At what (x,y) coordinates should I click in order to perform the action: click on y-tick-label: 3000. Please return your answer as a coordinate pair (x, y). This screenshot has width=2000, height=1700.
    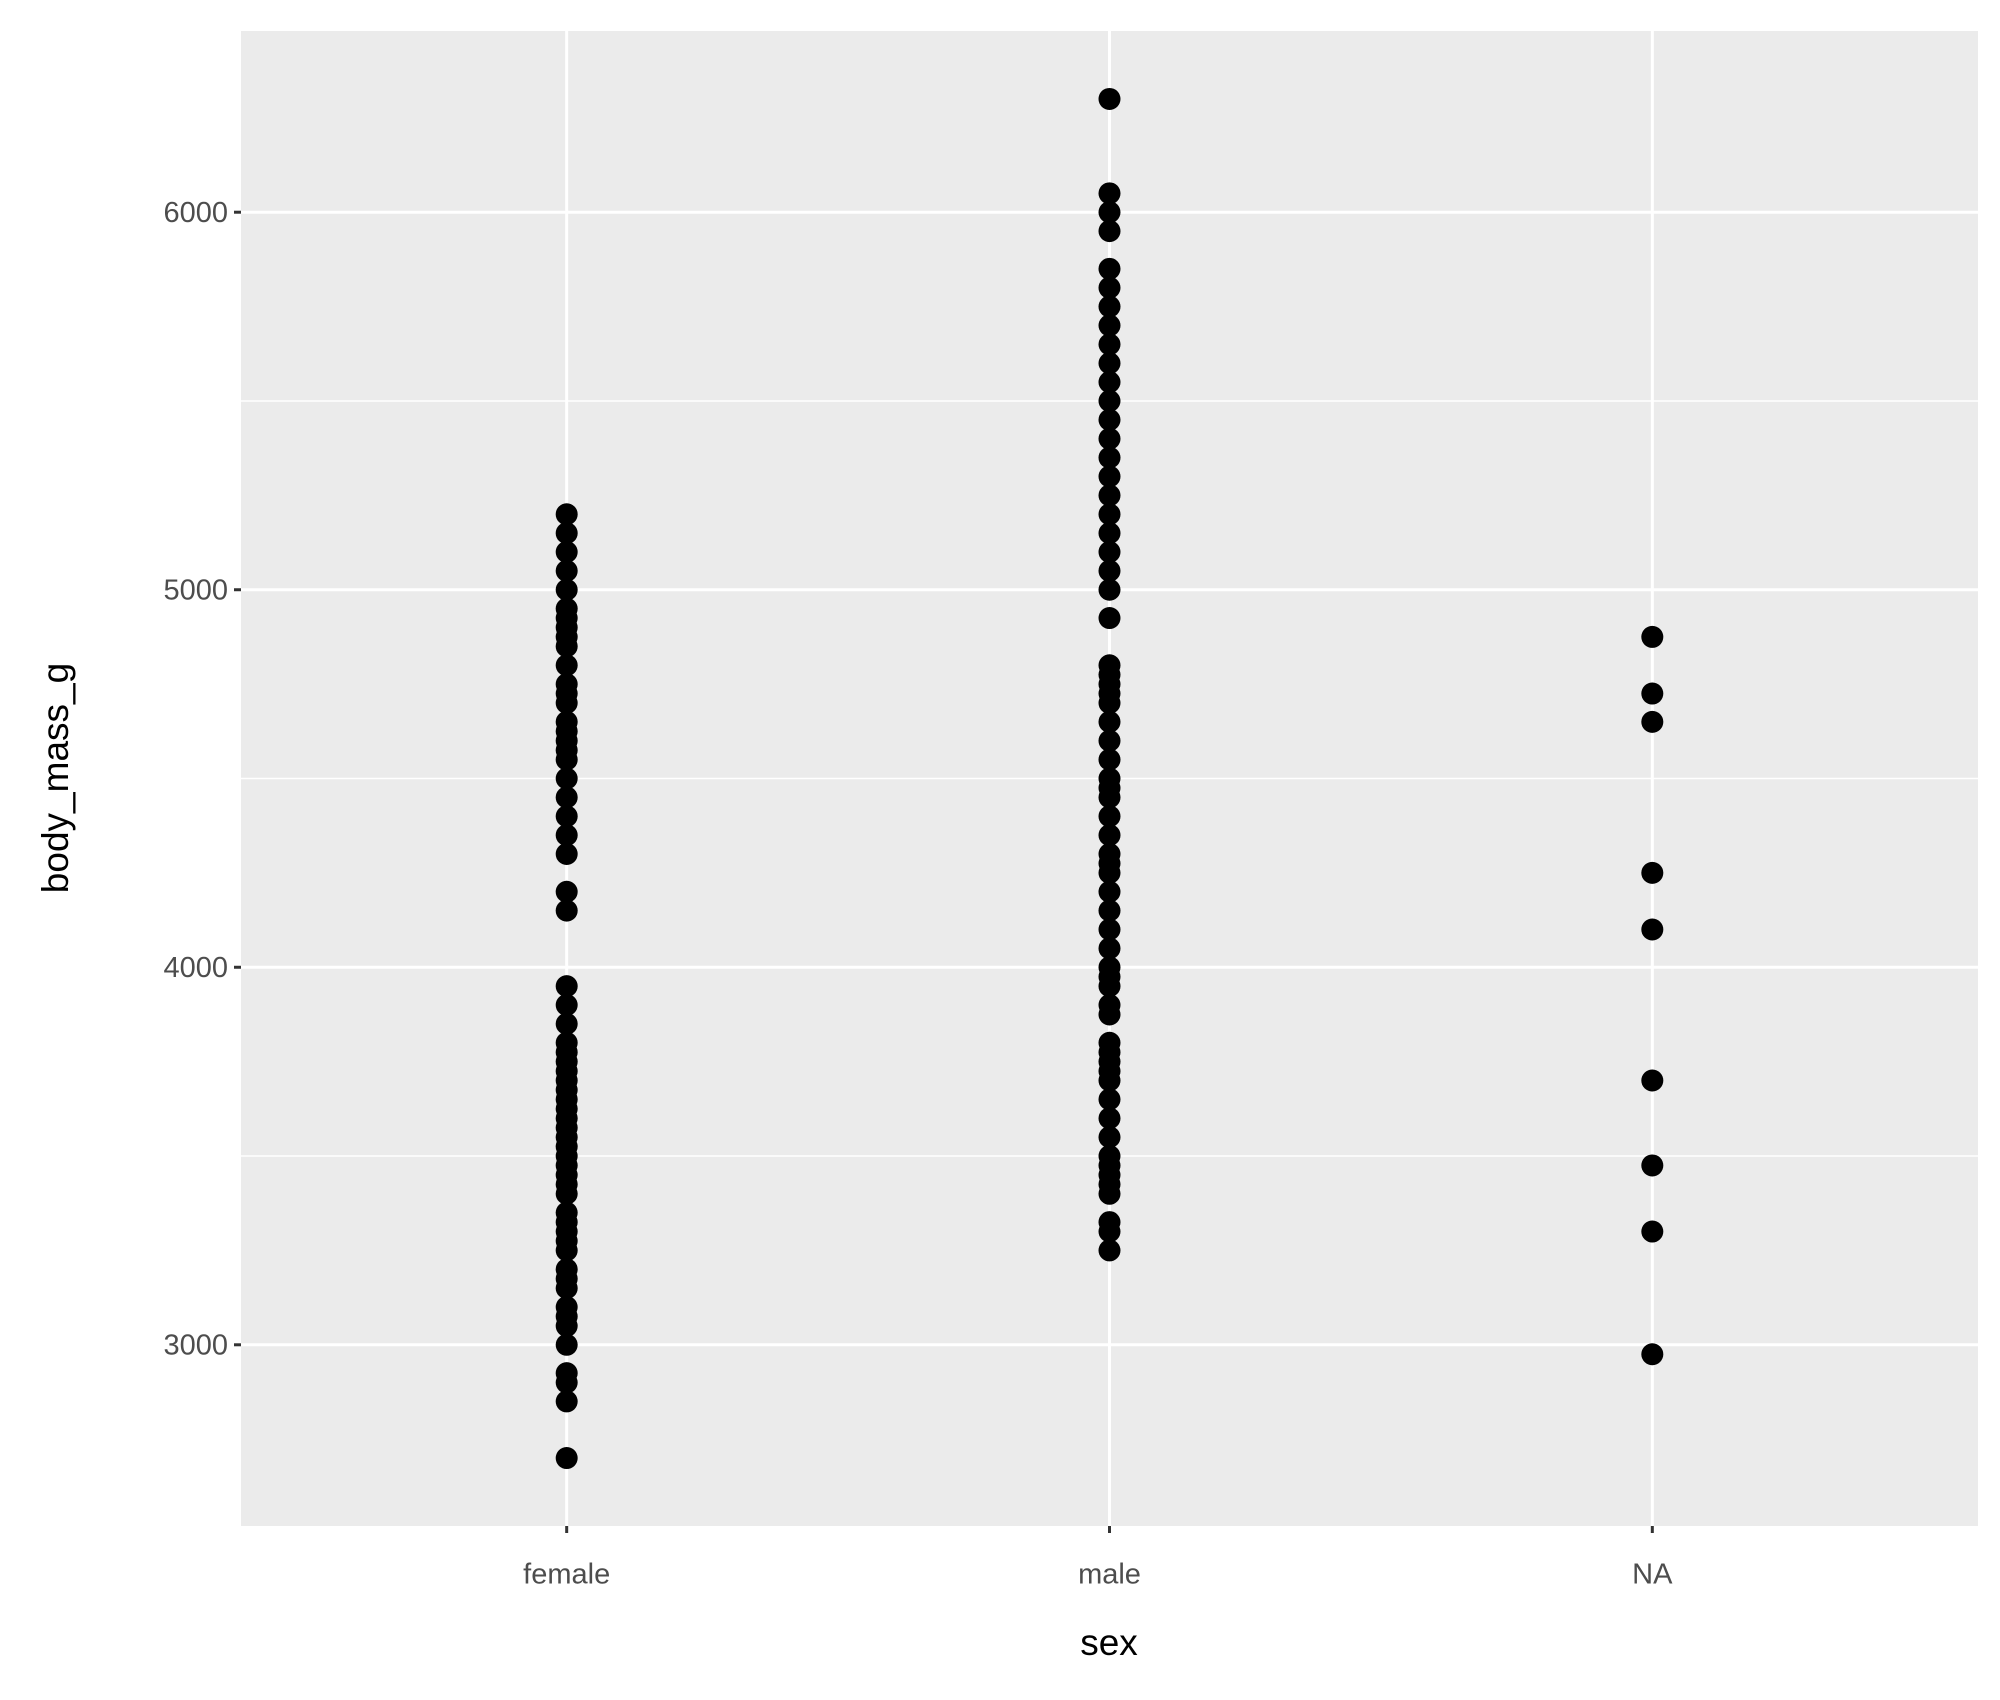
    Looking at the image, I should click on (195, 1345).